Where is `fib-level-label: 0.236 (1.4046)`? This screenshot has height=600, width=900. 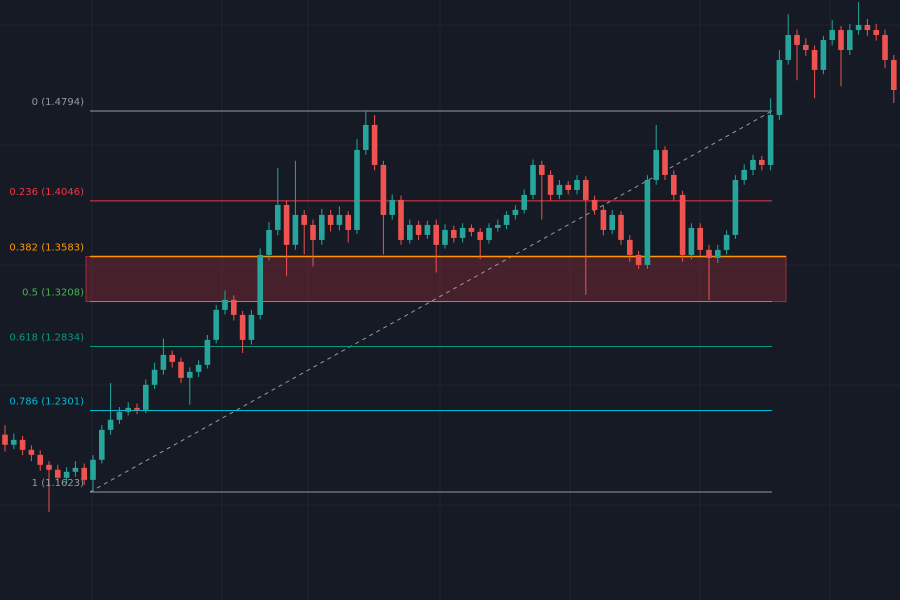
fib-level-label: 0.236 (1.4046) is located at coordinates (46, 192).